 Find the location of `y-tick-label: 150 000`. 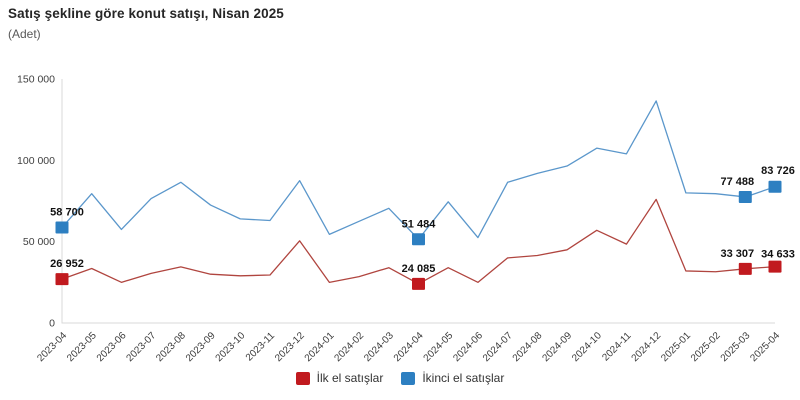

y-tick-label: 150 000 is located at coordinates (36, 80).